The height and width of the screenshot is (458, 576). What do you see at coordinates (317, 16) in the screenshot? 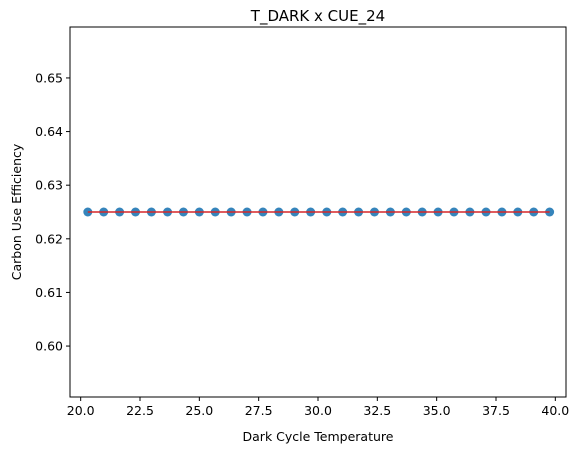
I see `chart-title: T_DARK x CUE_24` at bounding box center [317, 16].